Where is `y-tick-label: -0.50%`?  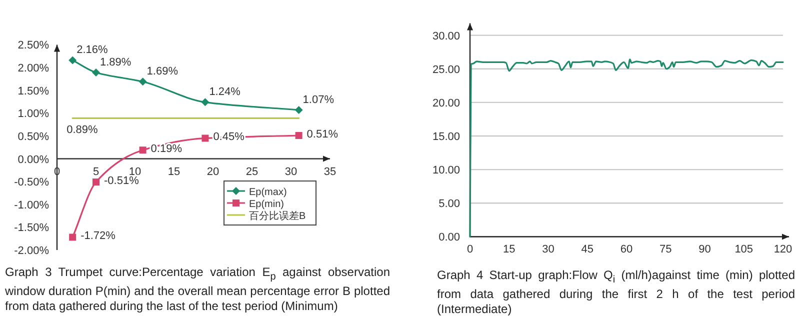 y-tick-label: -0.50% is located at coordinates (32, 182).